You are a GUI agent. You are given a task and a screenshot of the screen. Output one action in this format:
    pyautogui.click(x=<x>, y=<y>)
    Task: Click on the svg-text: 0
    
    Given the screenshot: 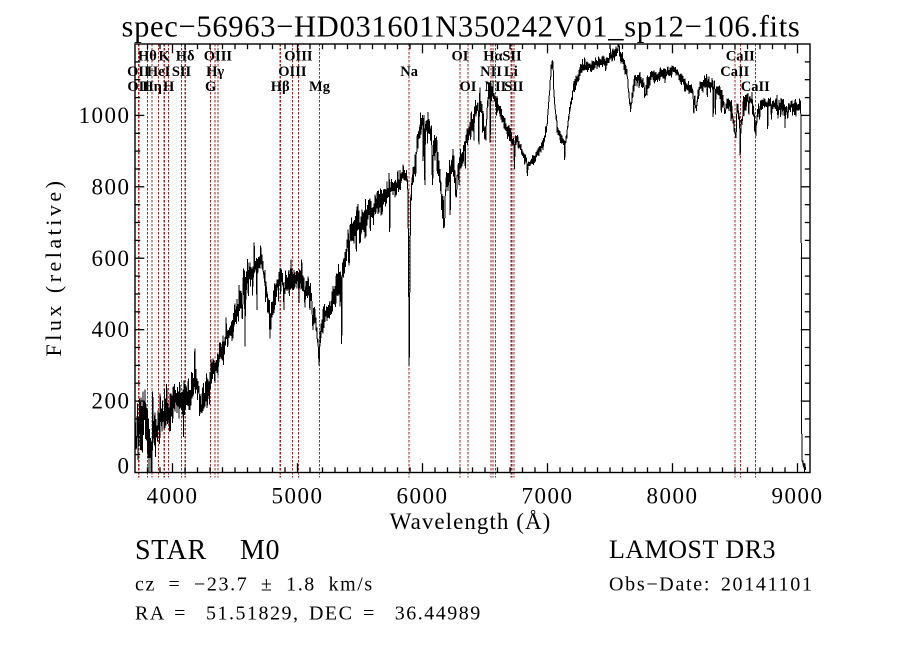 What is the action you would take?
    pyautogui.click(x=124, y=466)
    